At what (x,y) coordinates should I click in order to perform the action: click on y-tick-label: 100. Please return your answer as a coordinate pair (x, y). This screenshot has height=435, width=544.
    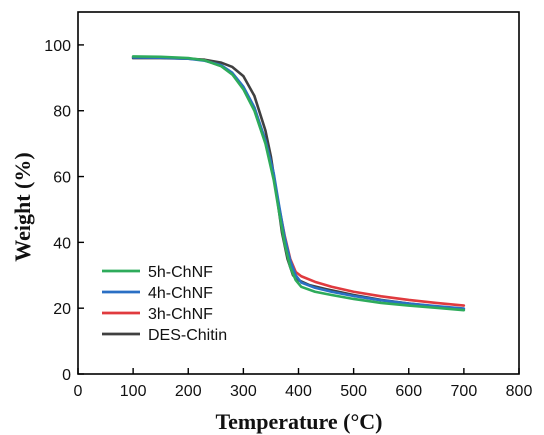
    Looking at the image, I should click on (57, 46).